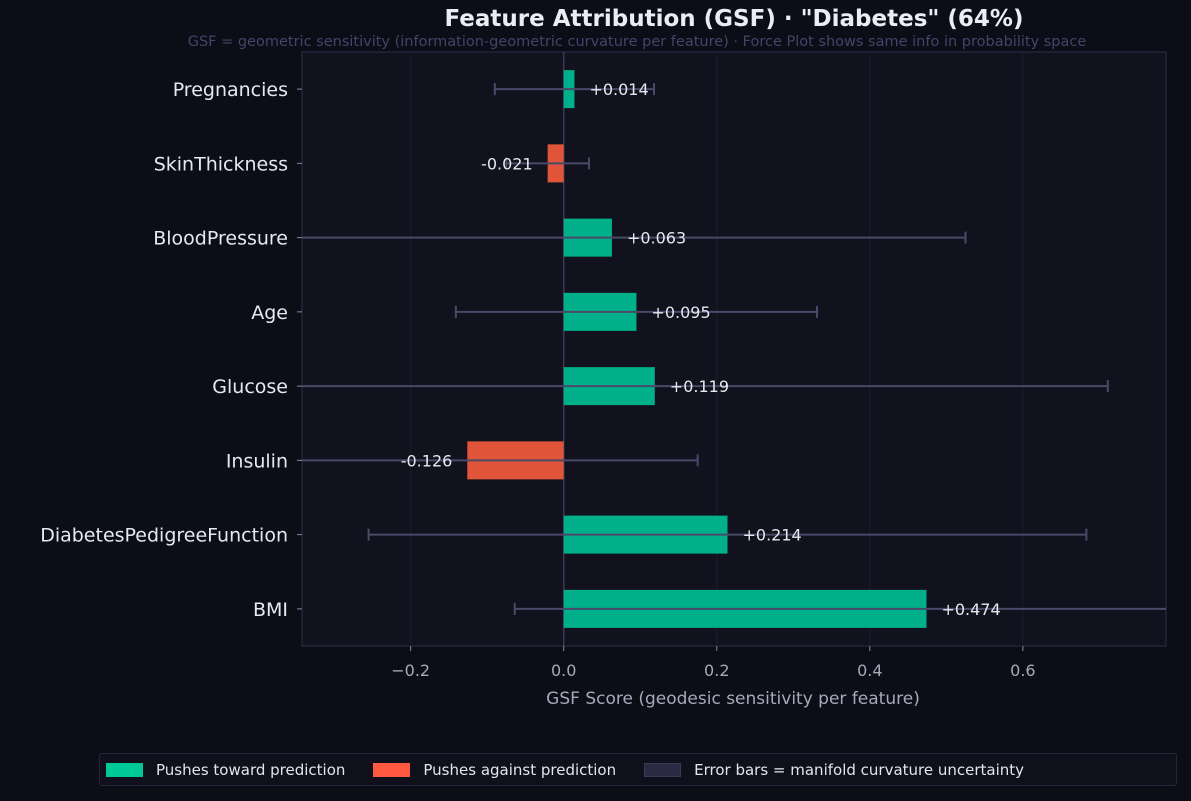  Describe the element at coordinates (970, 609) in the screenshot. I see `value-label: +0.474` at that location.